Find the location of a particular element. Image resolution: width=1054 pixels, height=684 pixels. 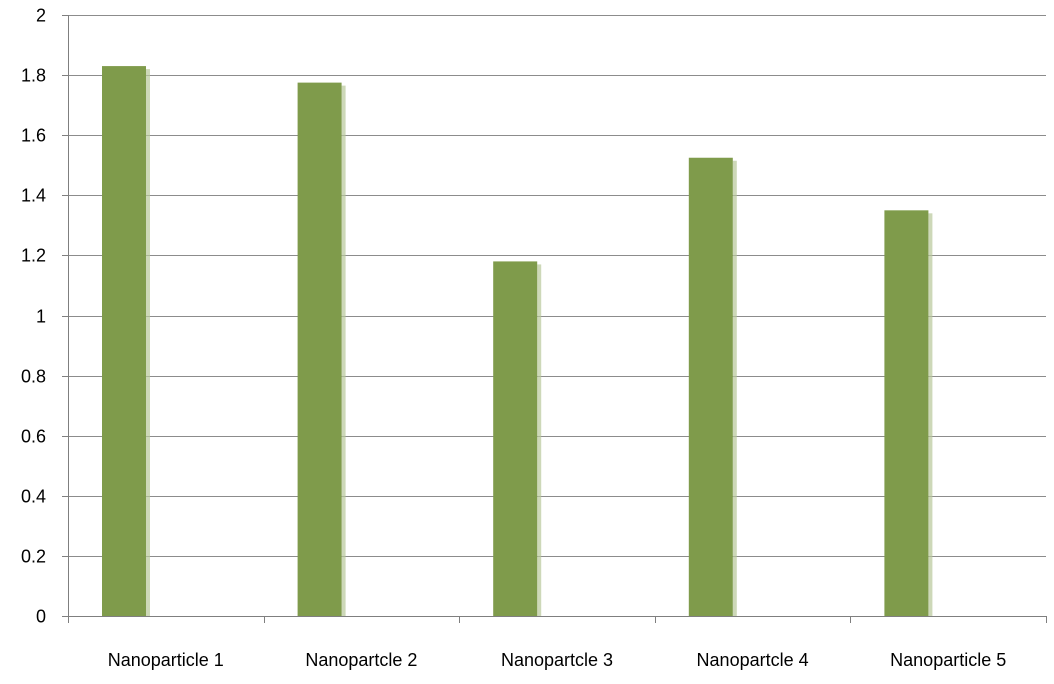

y-tick-label: 1.4 is located at coordinates (33, 196).